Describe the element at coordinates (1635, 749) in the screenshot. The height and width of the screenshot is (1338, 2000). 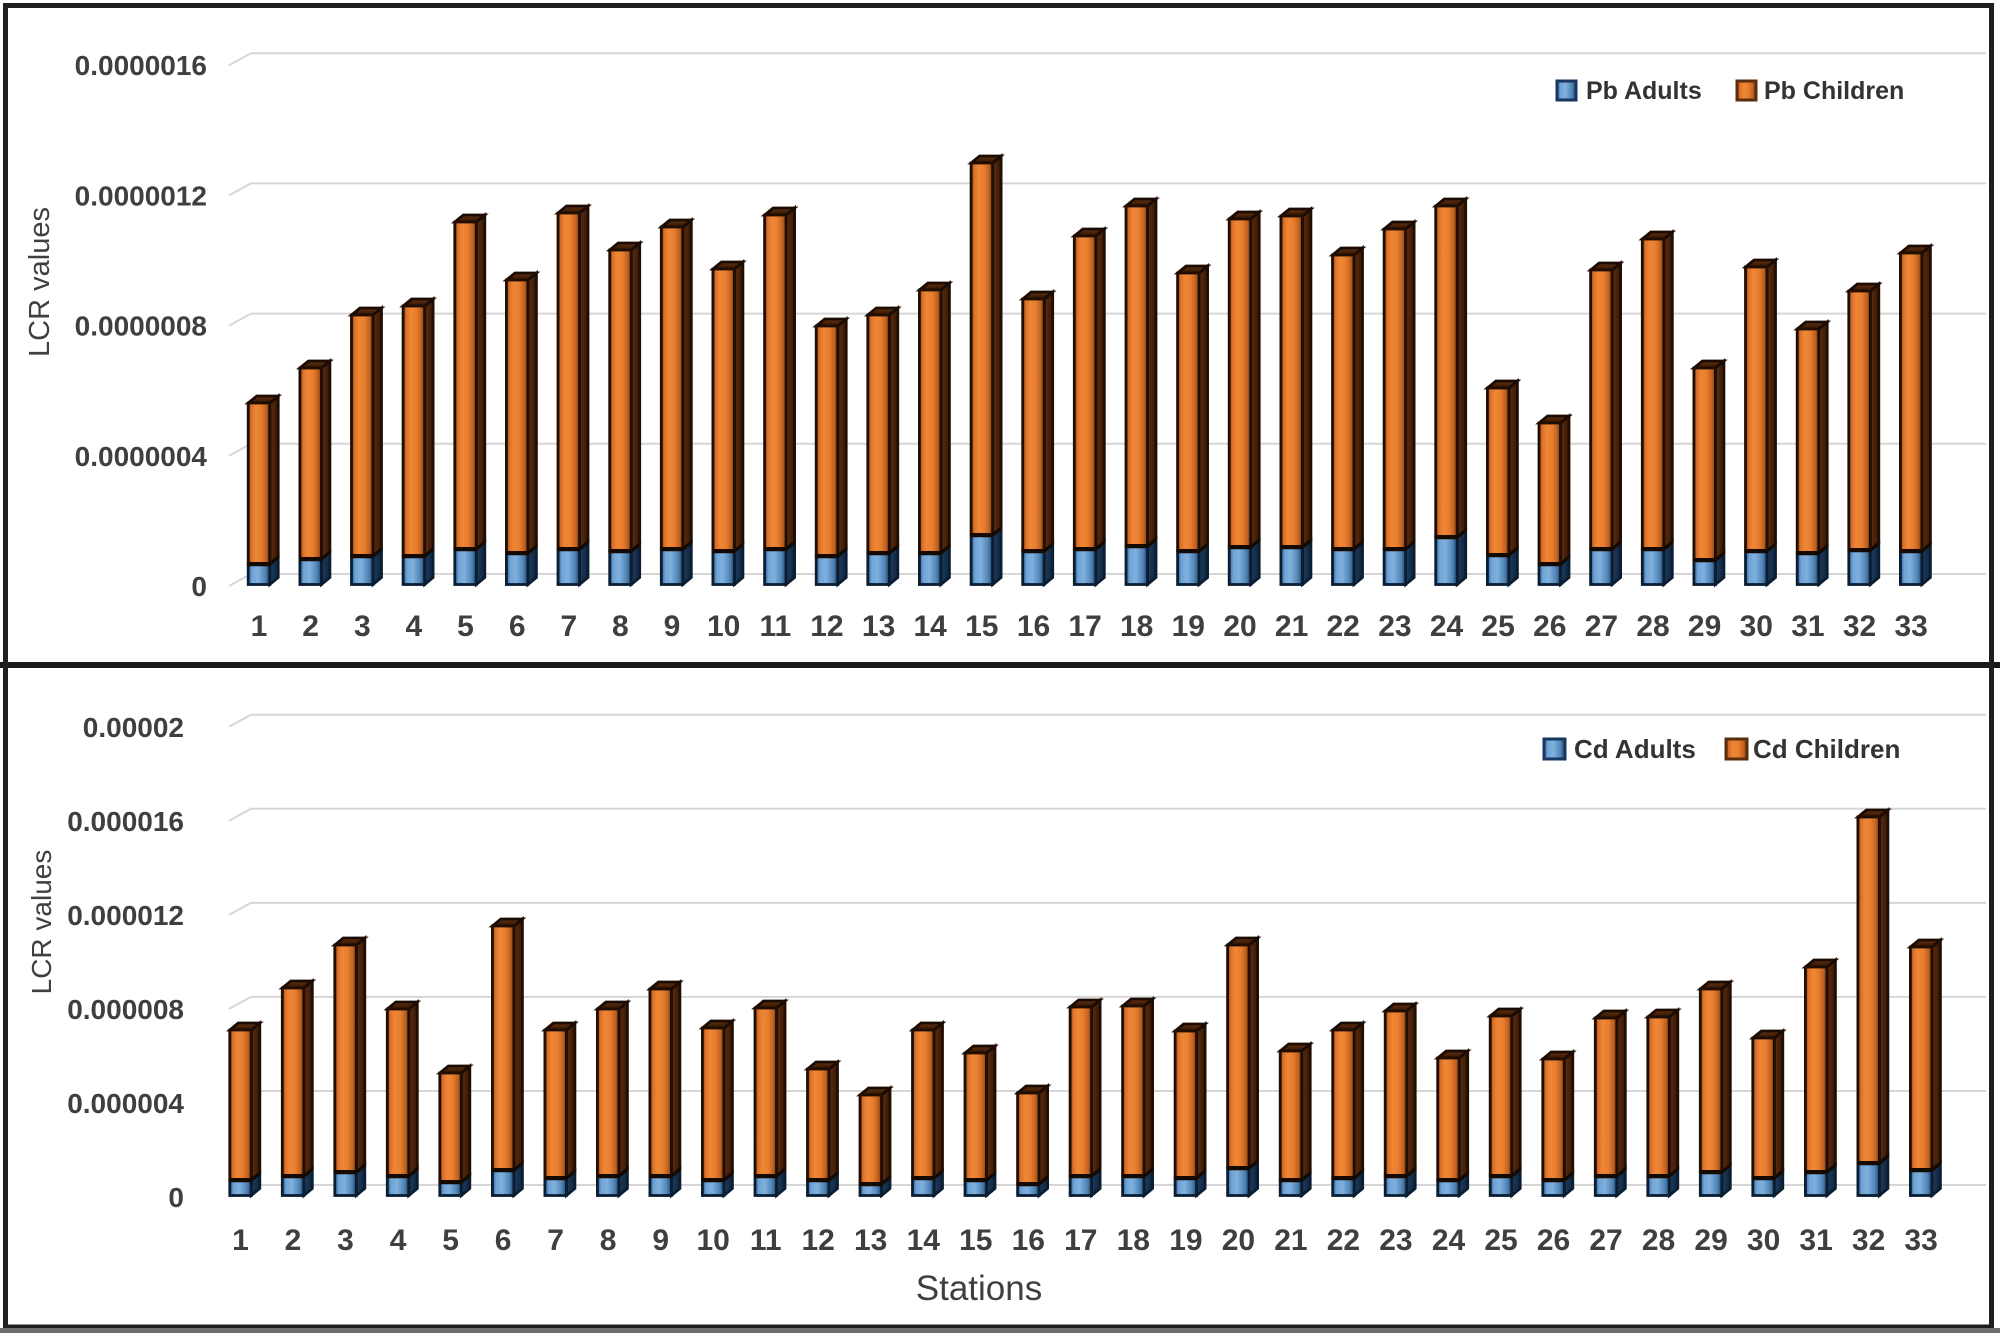
I see `svg-text: Cd Adults` at that location.